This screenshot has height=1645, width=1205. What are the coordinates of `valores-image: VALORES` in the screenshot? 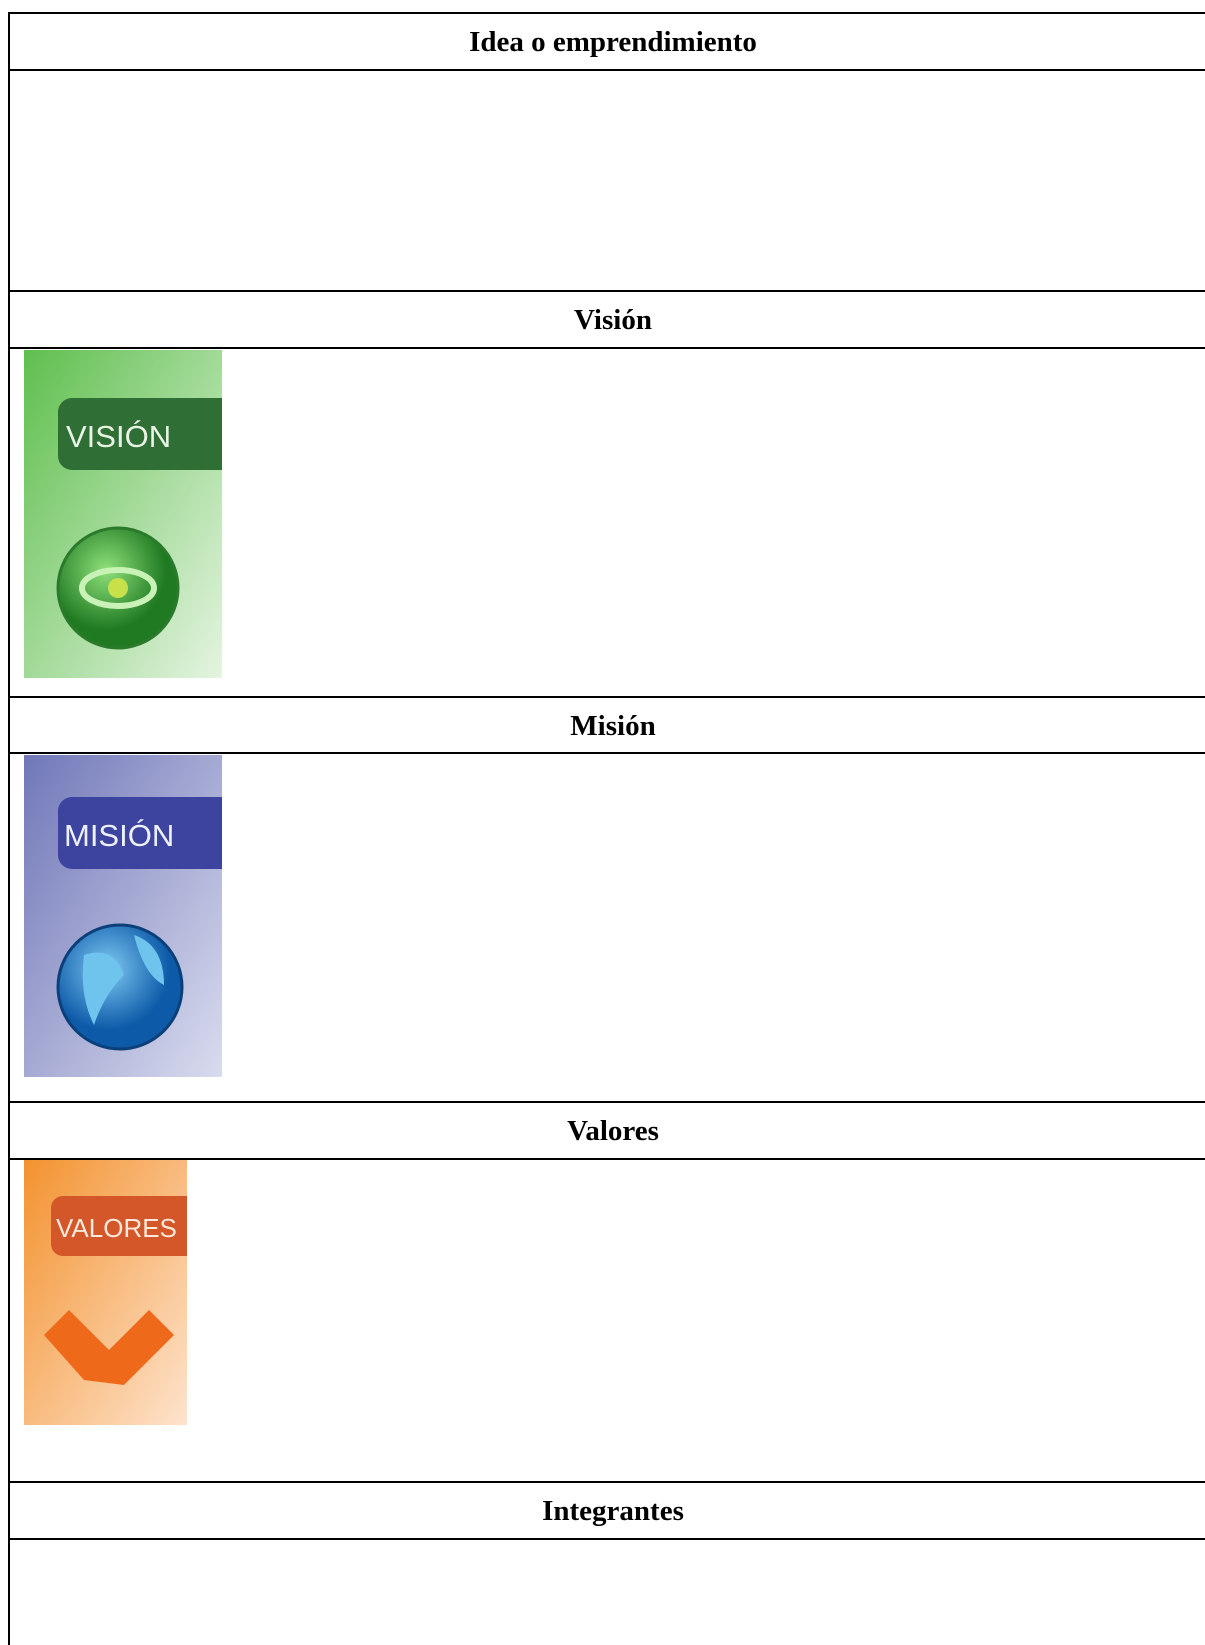 It's located at (105, 1292).